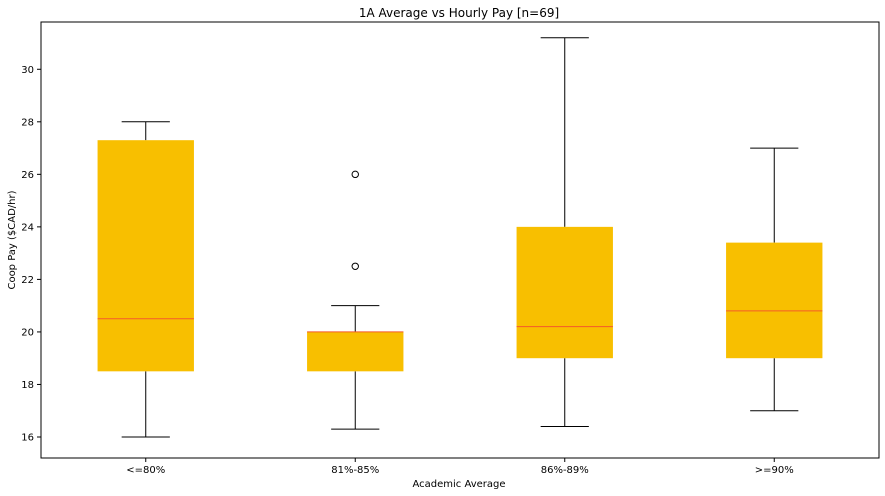 The image size is (885, 496). Describe the element at coordinates (27, 122) in the screenshot. I see `y-tick-label: 28` at that location.